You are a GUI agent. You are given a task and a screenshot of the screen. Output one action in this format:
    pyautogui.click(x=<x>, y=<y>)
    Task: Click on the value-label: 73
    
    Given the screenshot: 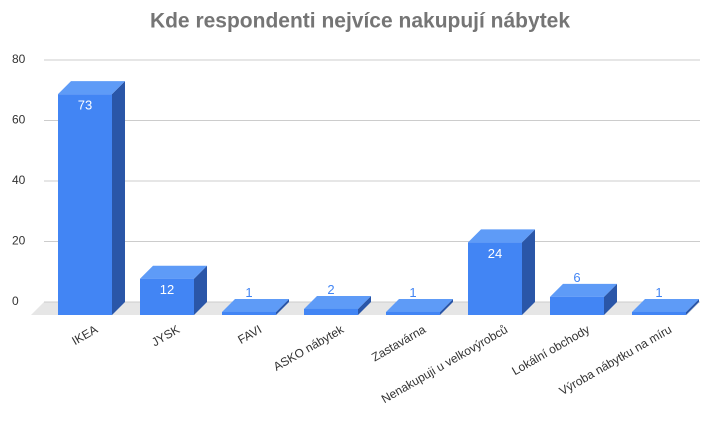 What is the action you would take?
    pyautogui.click(x=85, y=105)
    